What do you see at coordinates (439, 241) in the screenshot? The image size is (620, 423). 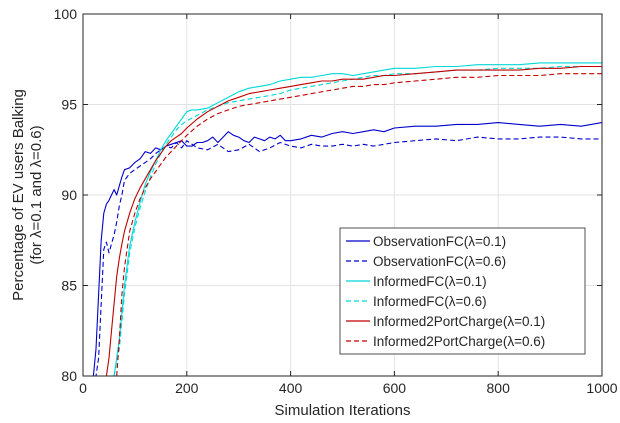 I see `legend-label-1: ObservationFC(λ=0.1)` at bounding box center [439, 241].